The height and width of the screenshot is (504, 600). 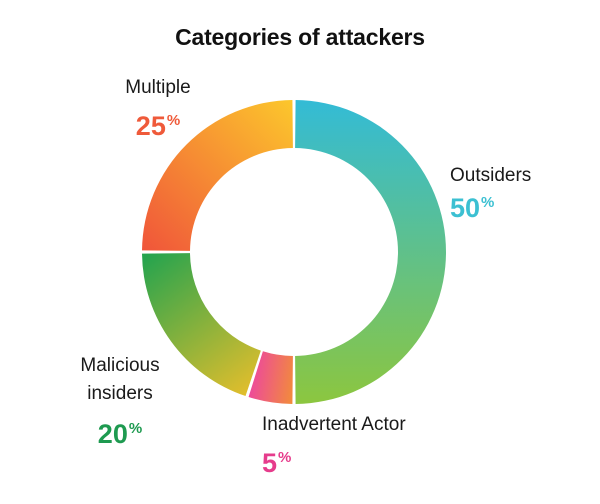 I want to click on slice-category-label: Inadvertent Actor, so click(x=334, y=424).